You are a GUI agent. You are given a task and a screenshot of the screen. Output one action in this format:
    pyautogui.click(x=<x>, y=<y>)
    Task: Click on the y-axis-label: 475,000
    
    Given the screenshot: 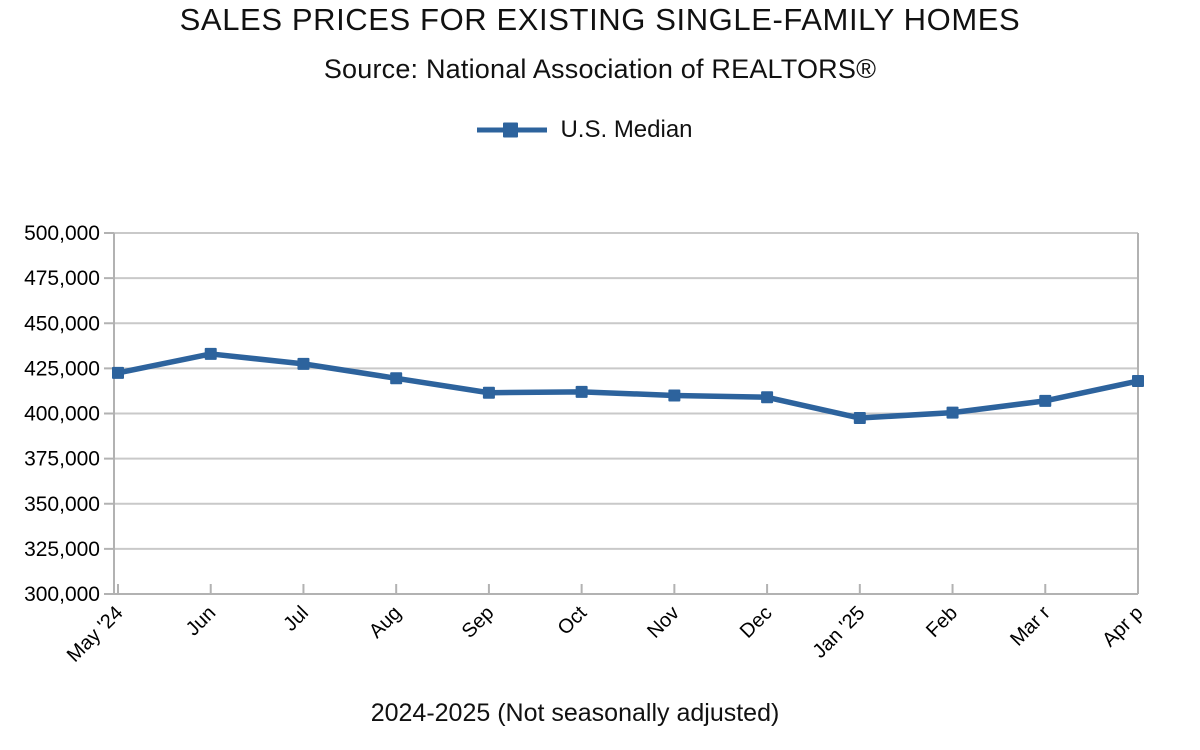 What is the action you would take?
    pyautogui.click(x=62, y=278)
    